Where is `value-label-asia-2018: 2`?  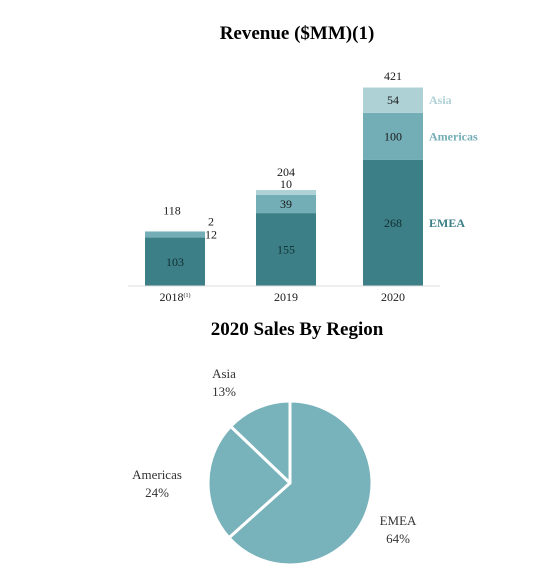 value-label-asia-2018: 2 is located at coordinates (211, 221).